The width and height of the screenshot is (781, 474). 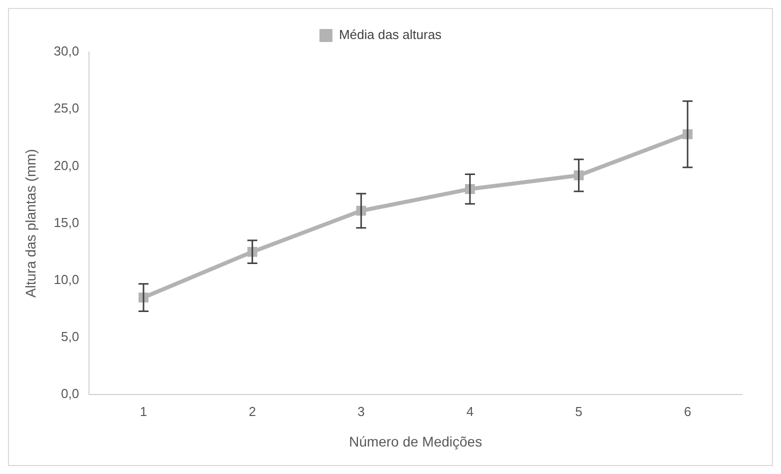 I want to click on x-axis-title: Número de Medições, so click(x=415, y=441).